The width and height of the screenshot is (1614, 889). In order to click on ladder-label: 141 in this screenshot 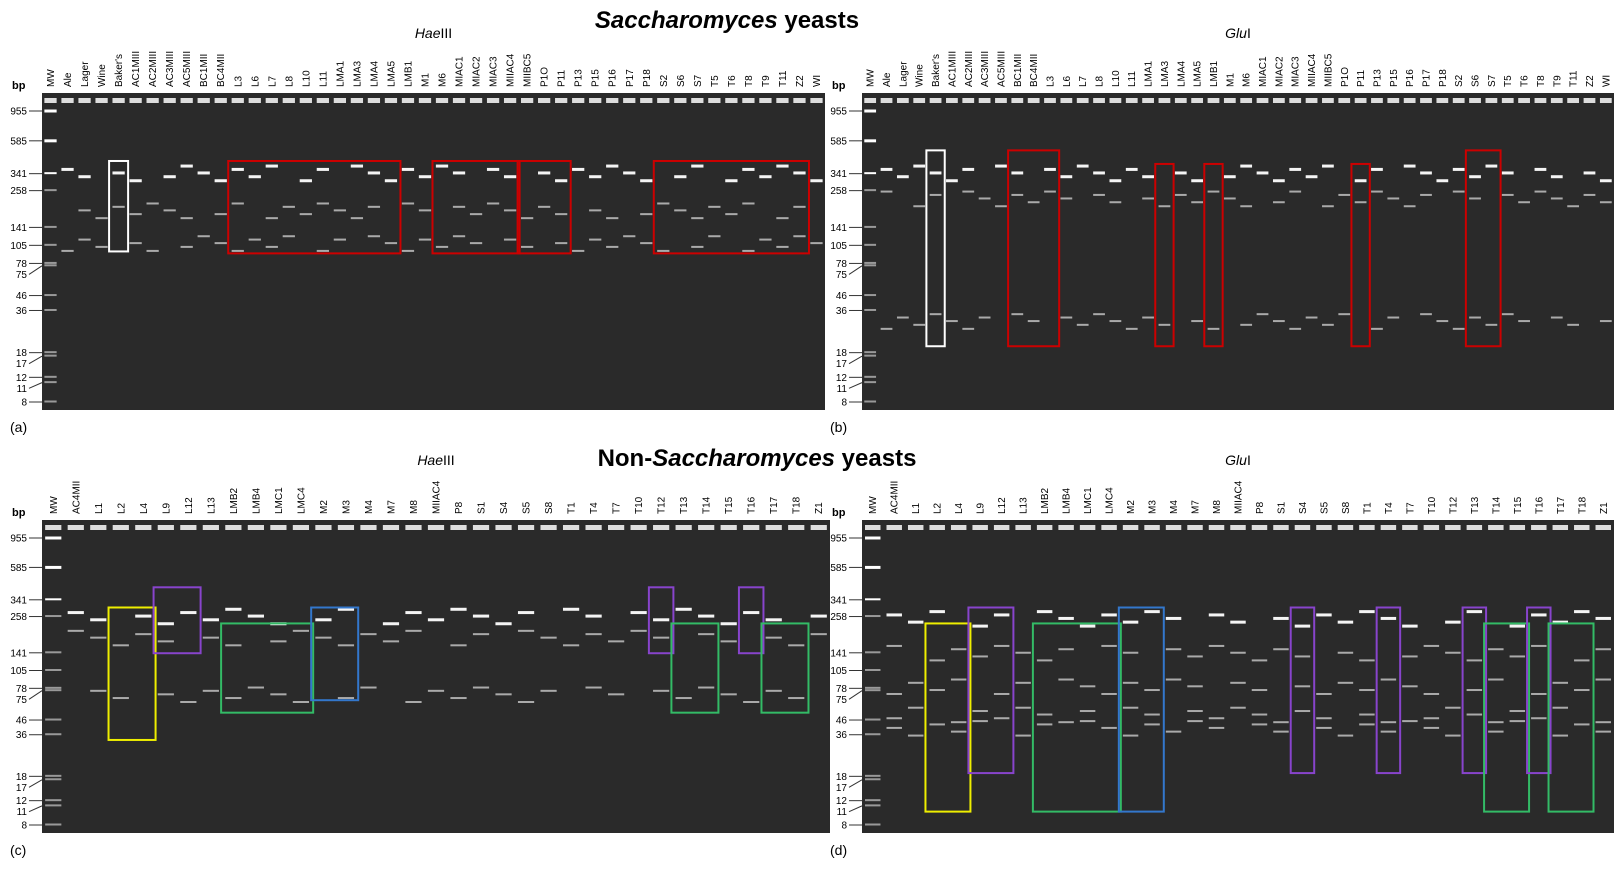, I will do `click(18, 653)`.